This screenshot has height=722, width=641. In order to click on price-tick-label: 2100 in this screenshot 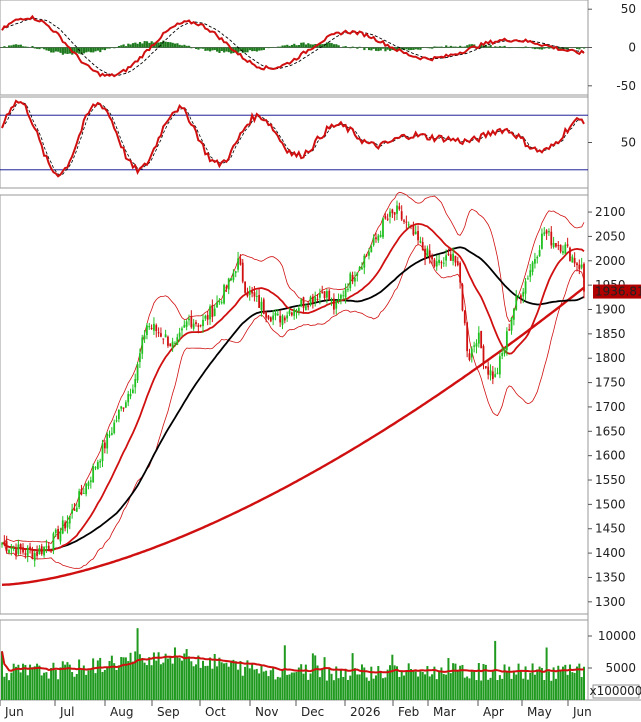, I will do `click(610, 212)`.